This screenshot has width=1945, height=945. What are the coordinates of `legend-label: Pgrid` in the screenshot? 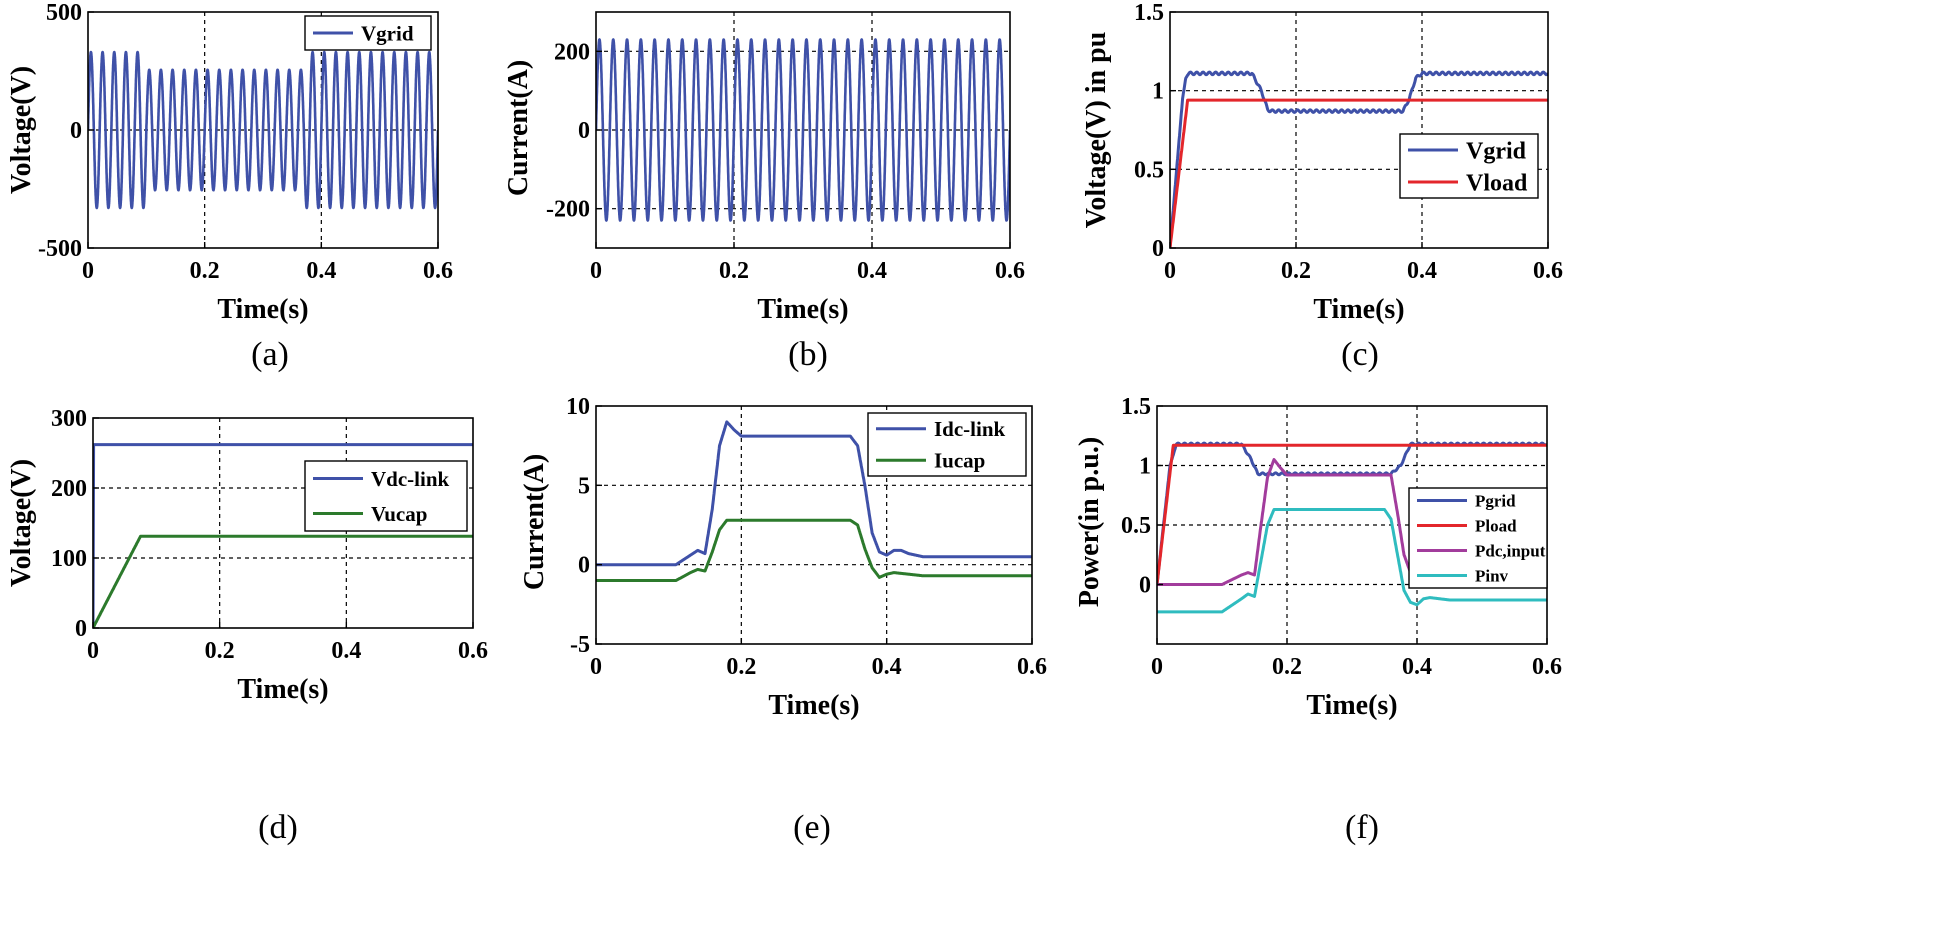 It's located at (1495, 500).